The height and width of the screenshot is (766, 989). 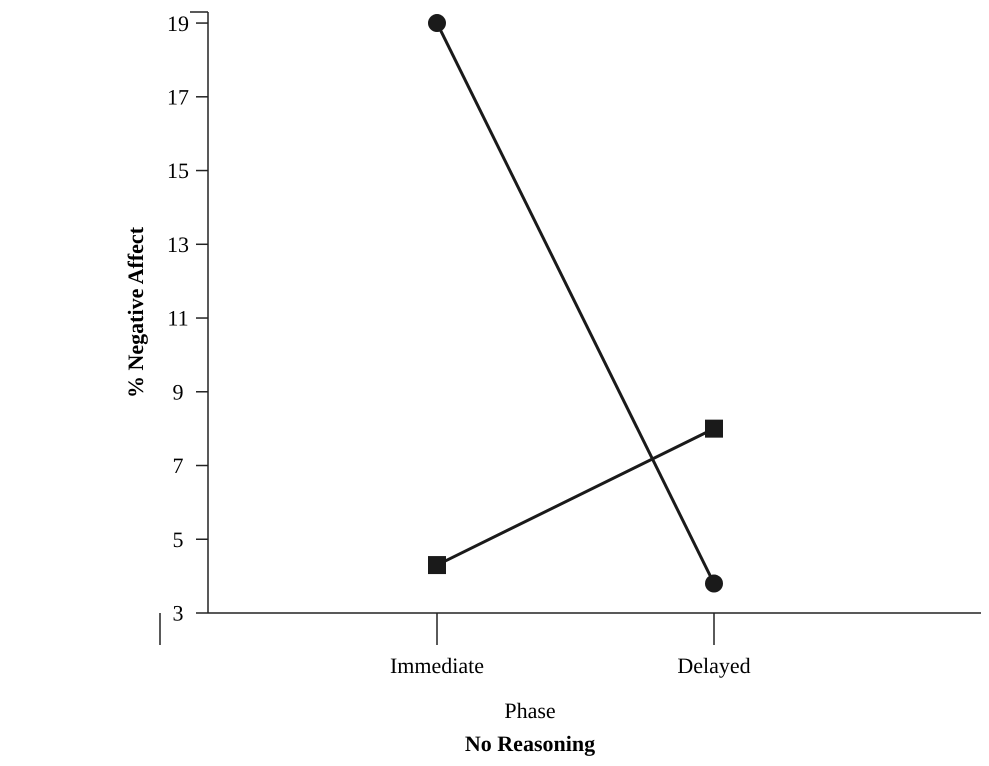 I want to click on y-tick-label: 7, so click(x=178, y=465).